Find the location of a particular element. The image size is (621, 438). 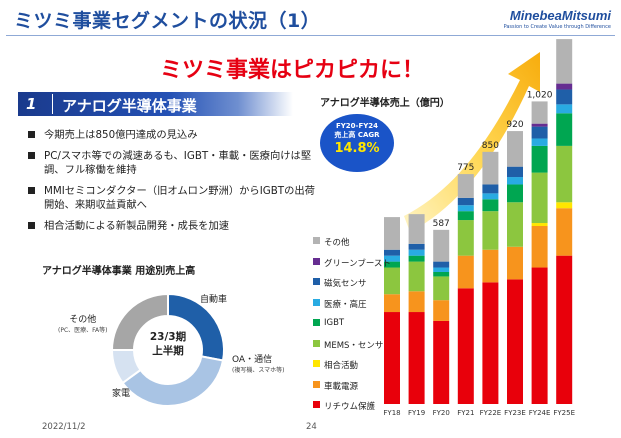

bullet-text: MMIセミコンダクター（旧オムロン野洲）からIGBTの出荷開始、来期収益貢献へ is located at coordinates (179, 198).